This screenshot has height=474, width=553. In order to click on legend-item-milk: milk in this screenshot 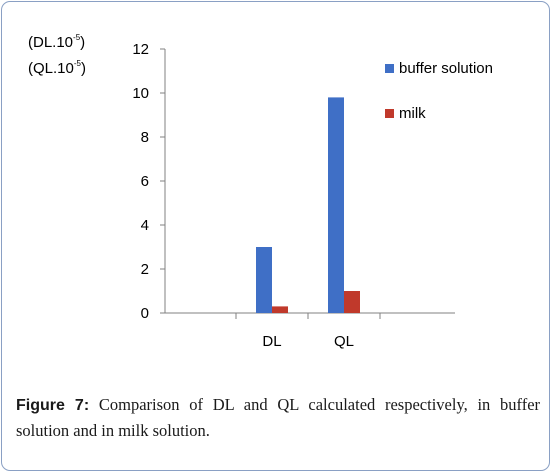, I will do `click(405, 113)`.